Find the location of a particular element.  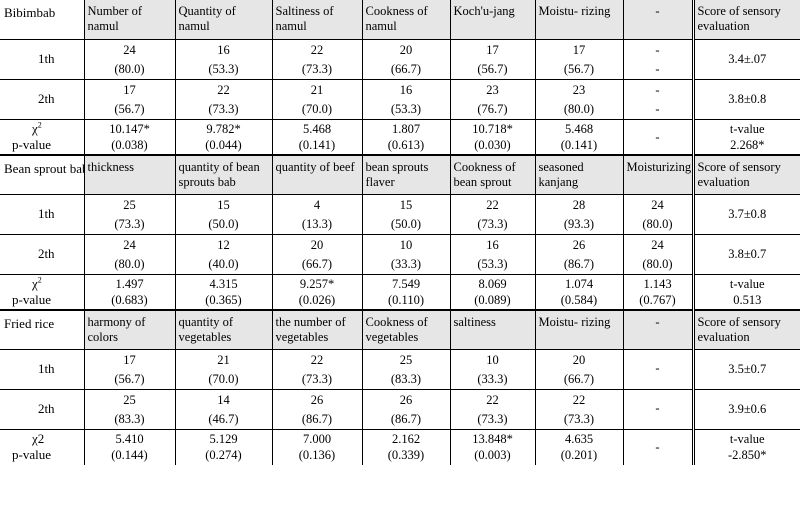

section-name: Bibimbab is located at coordinates (42, 20).